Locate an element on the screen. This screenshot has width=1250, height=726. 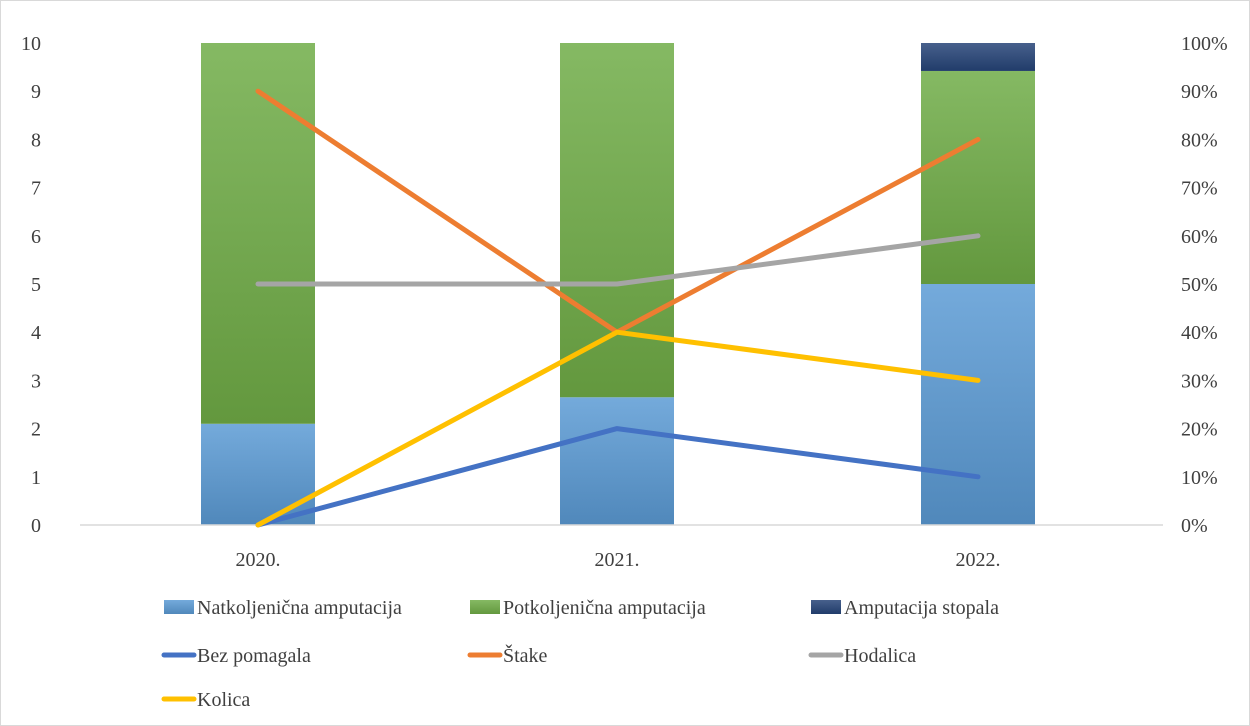
y-right-tick-label: 10% is located at coordinates (1199, 478).